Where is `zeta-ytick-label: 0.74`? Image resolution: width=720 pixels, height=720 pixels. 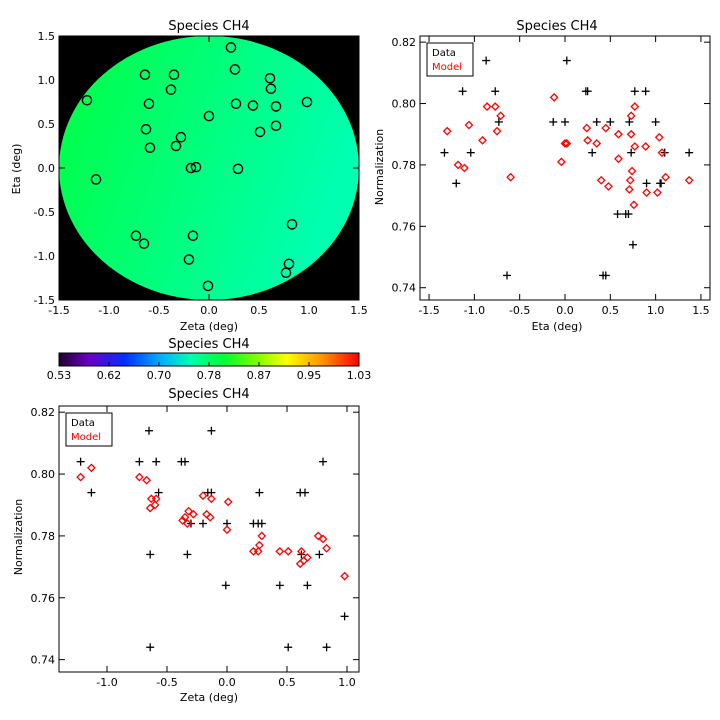
zeta-ytick-label: 0.74 is located at coordinates (43, 660).